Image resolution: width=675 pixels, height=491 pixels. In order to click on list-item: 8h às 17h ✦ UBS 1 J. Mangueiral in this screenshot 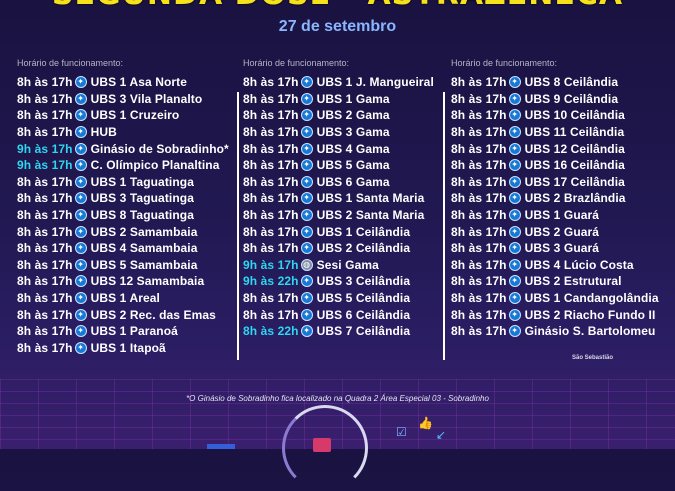, I will do `click(338, 82)`.